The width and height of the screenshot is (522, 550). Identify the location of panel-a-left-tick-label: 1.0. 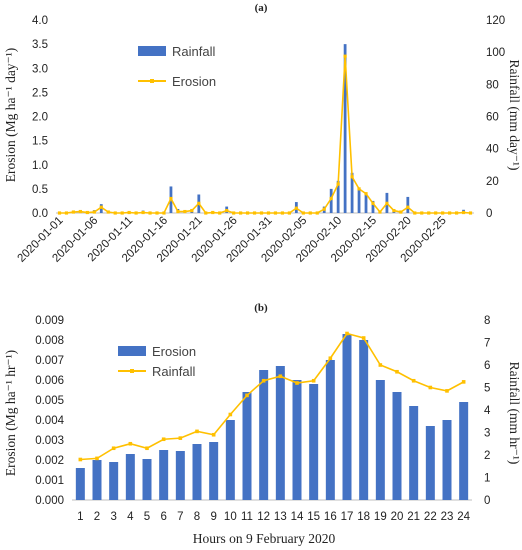
(40, 166).